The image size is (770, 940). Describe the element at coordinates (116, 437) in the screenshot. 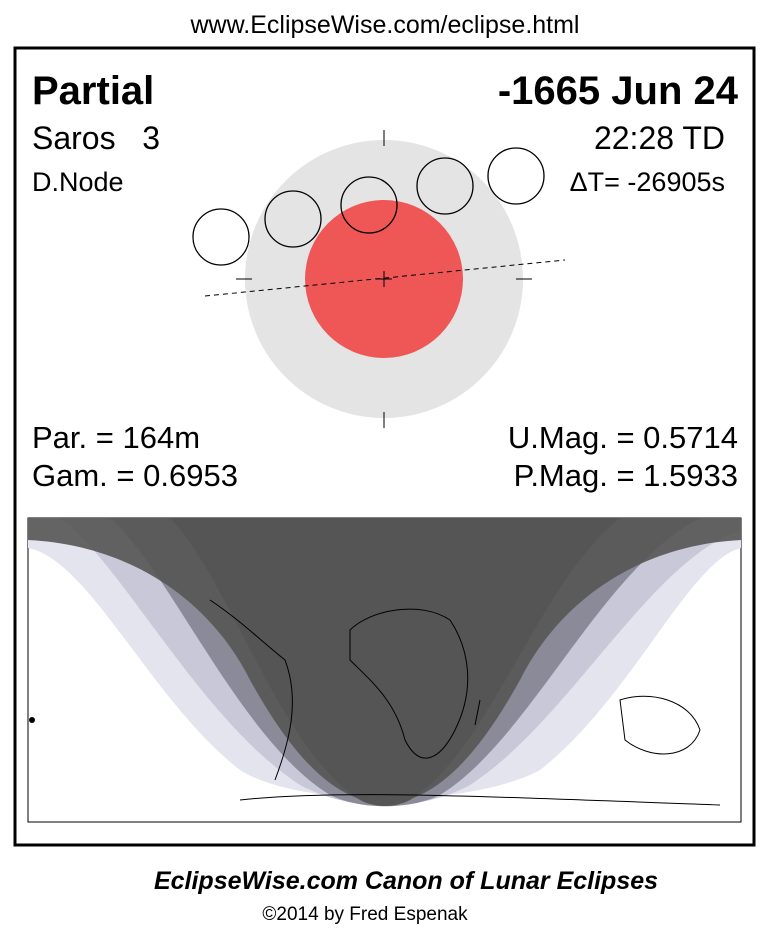

I see `duration: Par. = 164m` at that location.